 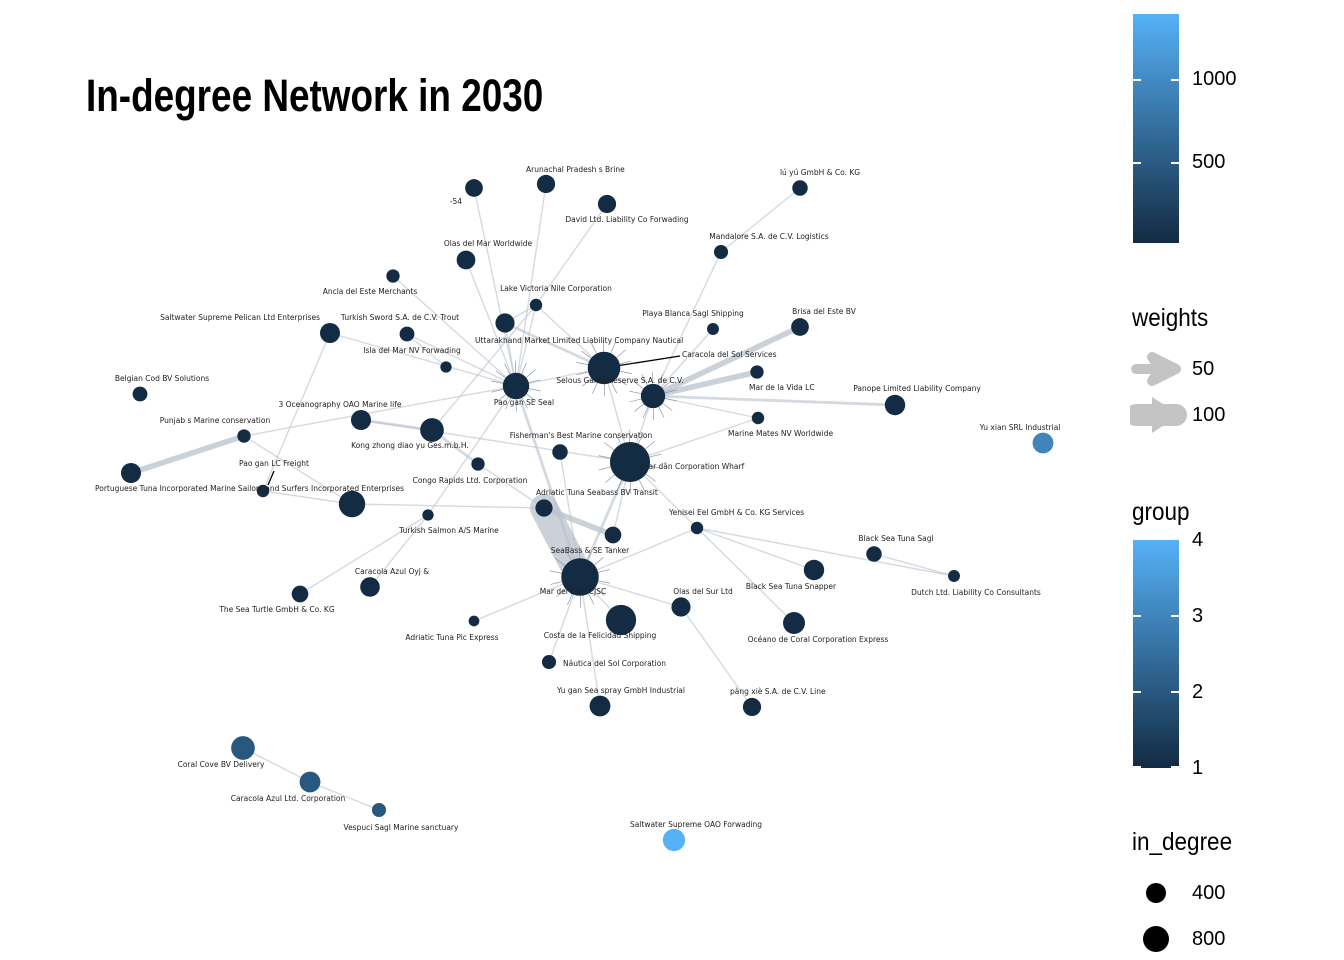 I want to click on node-label: Panope Limited Liability Company, so click(x=917, y=388).